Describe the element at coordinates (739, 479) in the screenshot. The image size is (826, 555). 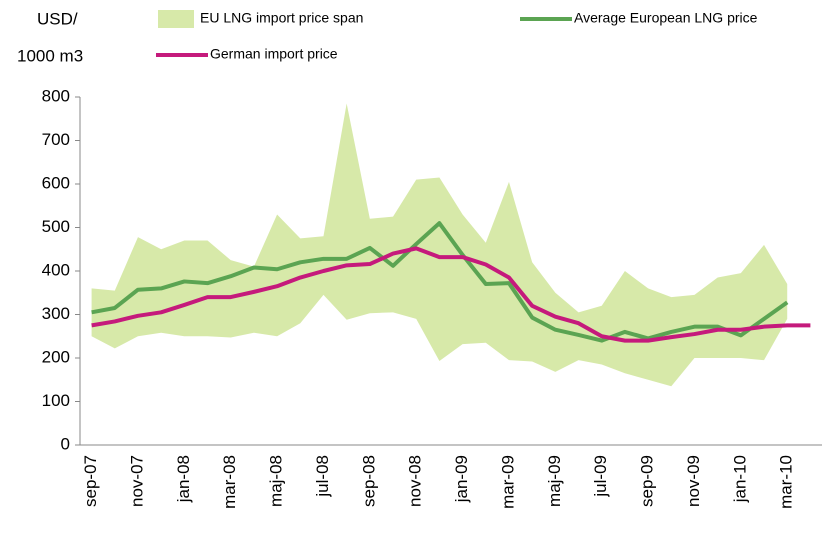
I see `x-tick-label: jan-10` at that location.